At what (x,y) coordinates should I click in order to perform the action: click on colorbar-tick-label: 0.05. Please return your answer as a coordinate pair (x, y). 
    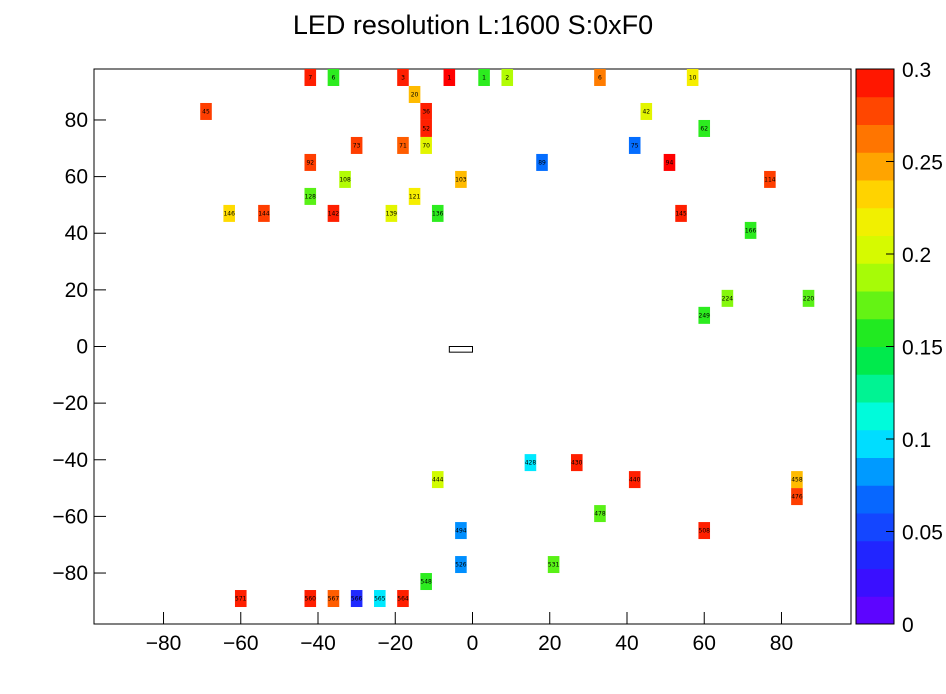
    Looking at the image, I should click on (922, 533).